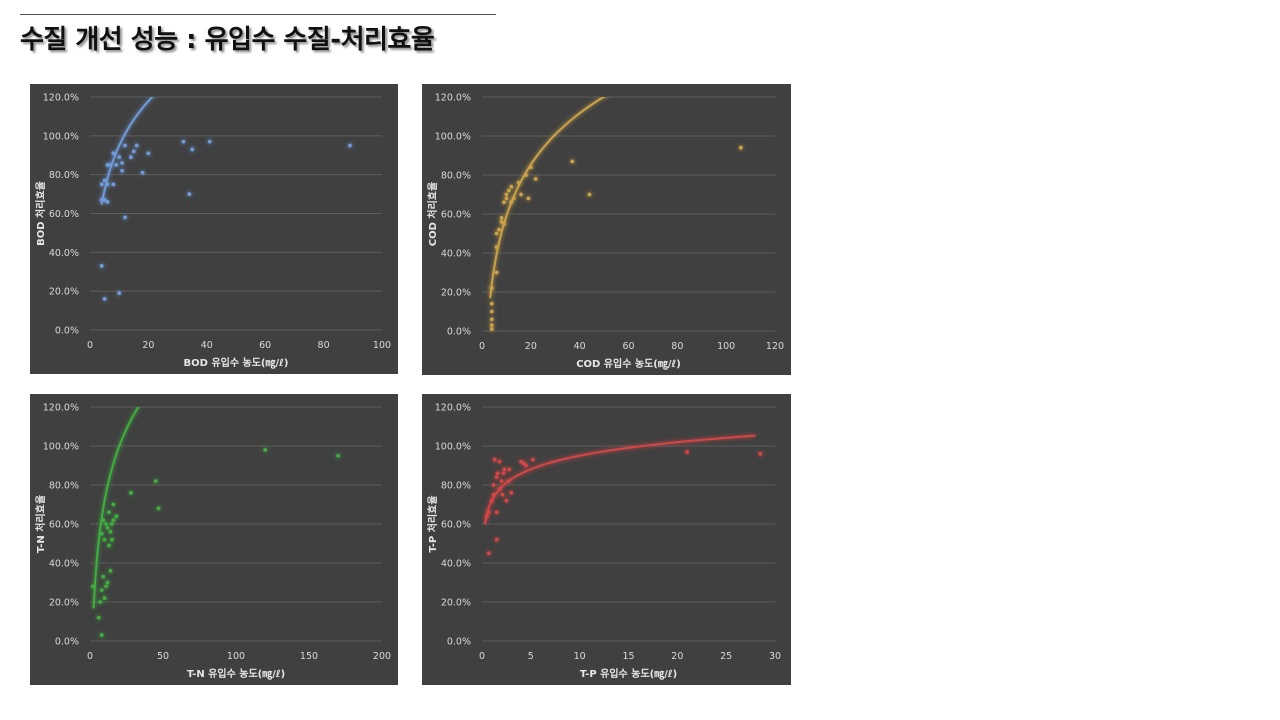  I want to click on tn-xtick-label: 100, so click(236, 656).